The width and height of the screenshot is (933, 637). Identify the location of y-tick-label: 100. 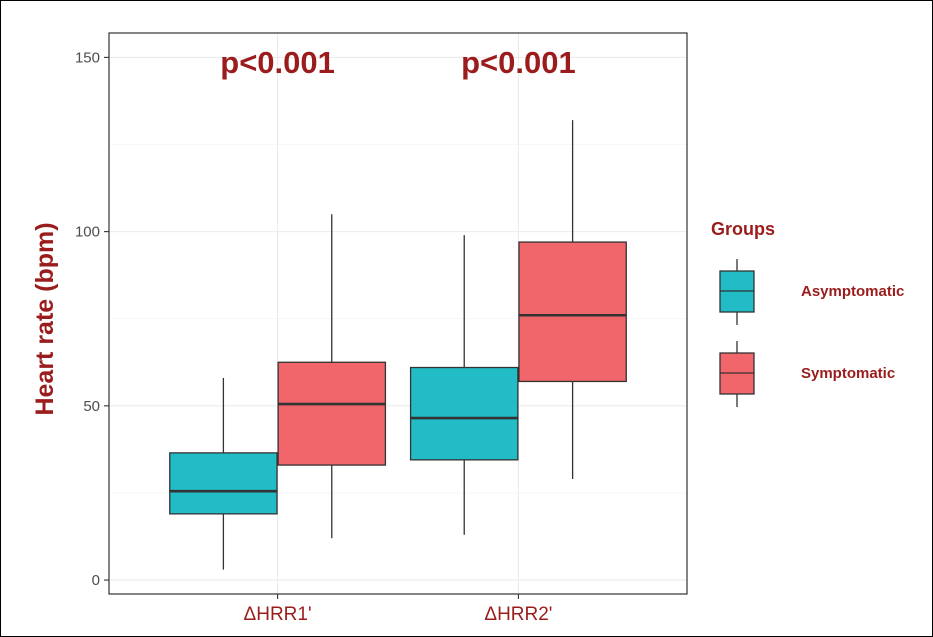
(87, 232).